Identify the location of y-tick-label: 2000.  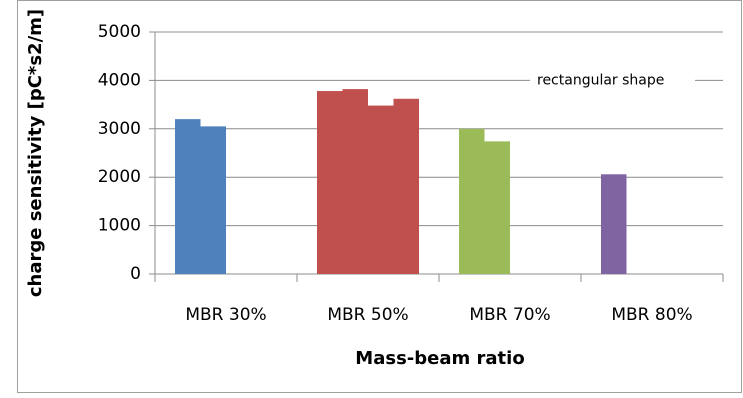
(119, 177).